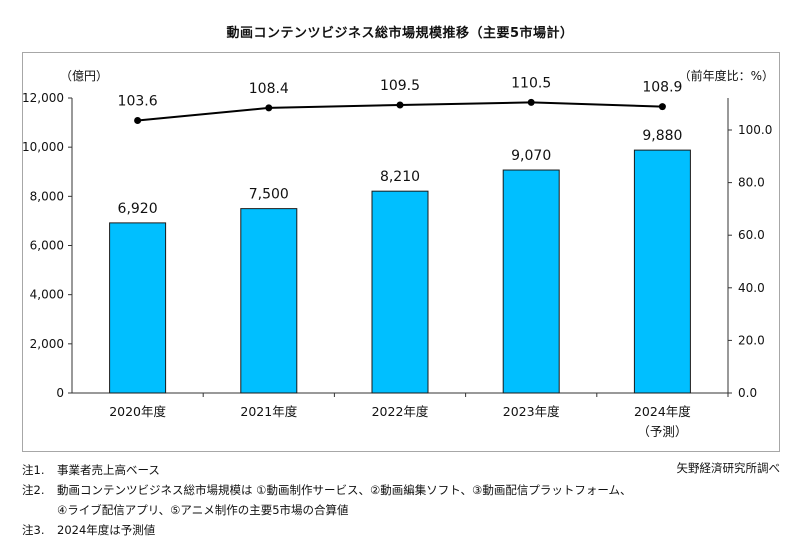 The height and width of the screenshot is (553, 800). I want to click on source-credit: 矢野経済研究所調べ, so click(728, 468).